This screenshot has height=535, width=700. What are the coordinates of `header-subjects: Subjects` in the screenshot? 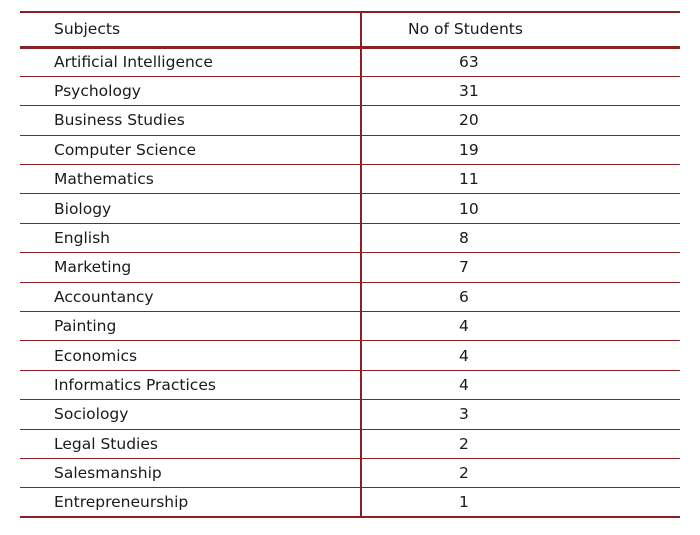 It's located at (191, 30).